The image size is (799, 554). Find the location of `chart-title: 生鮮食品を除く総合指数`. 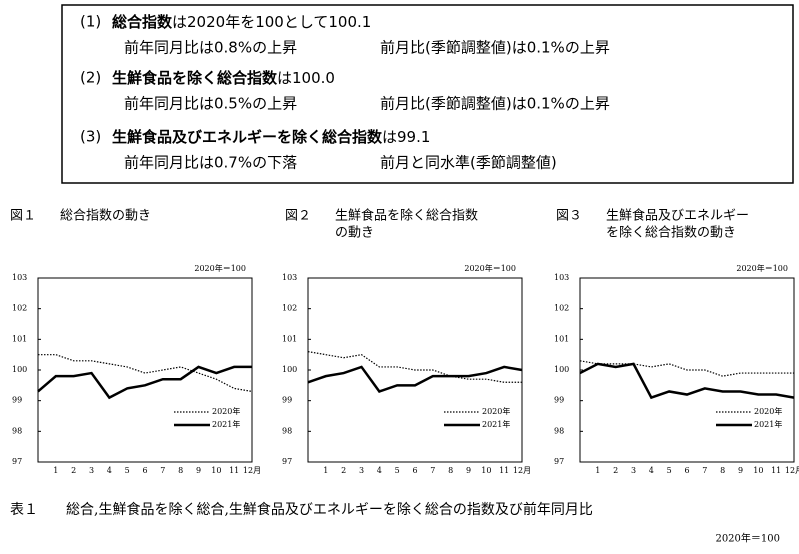

chart-title: 生鮮食品を除く総合指数 is located at coordinates (406, 216).